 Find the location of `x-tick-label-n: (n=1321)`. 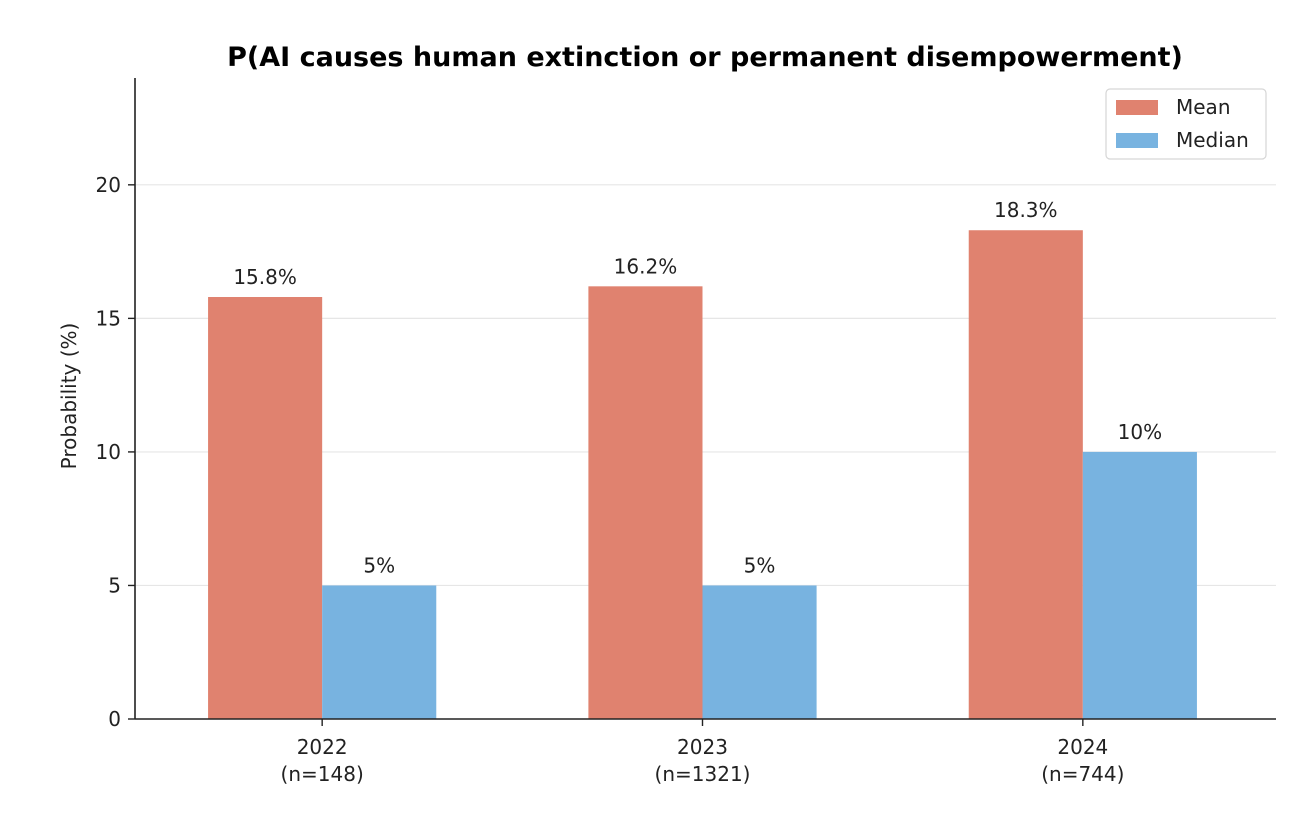

x-tick-label-n: (n=1321) is located at coordinates (703, 774).